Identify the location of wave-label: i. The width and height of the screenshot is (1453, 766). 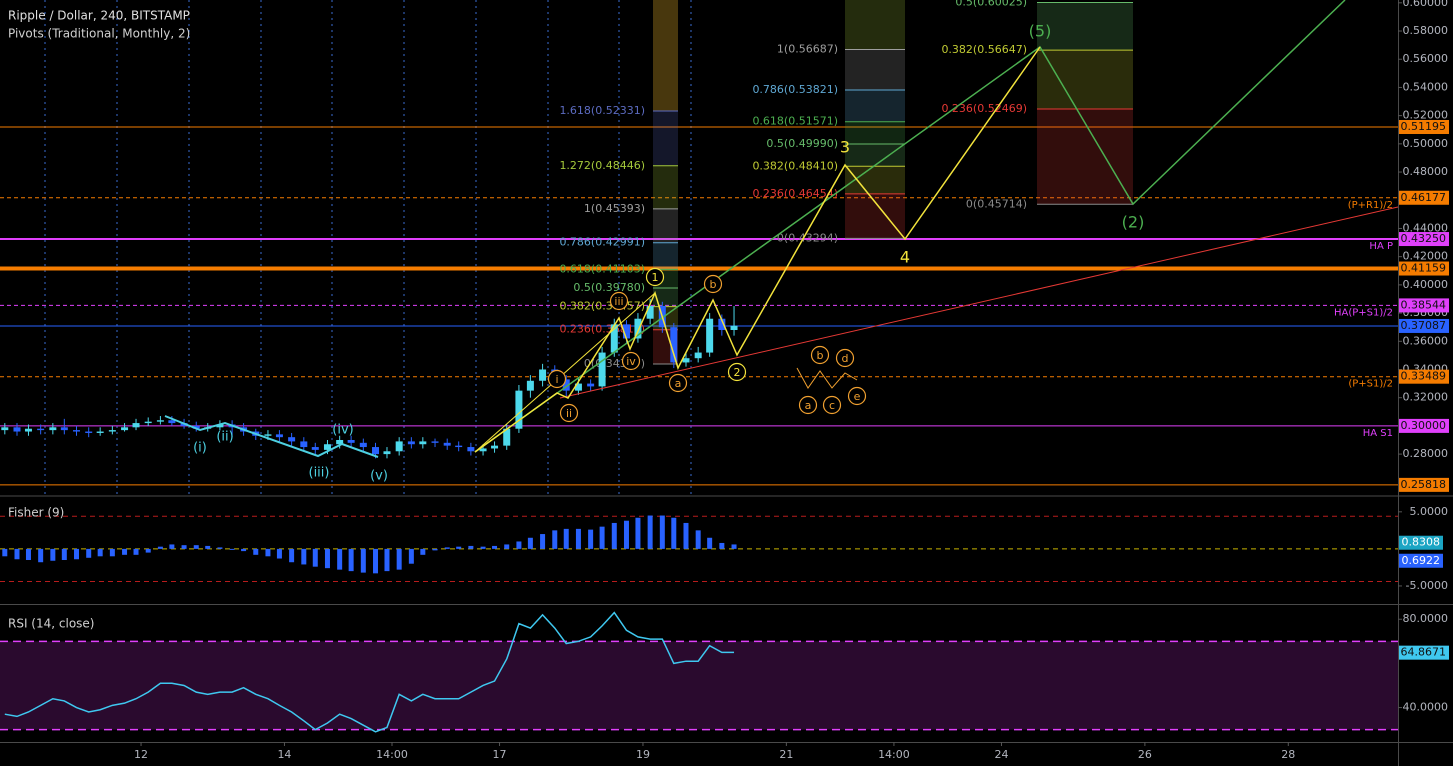
(556, 379).